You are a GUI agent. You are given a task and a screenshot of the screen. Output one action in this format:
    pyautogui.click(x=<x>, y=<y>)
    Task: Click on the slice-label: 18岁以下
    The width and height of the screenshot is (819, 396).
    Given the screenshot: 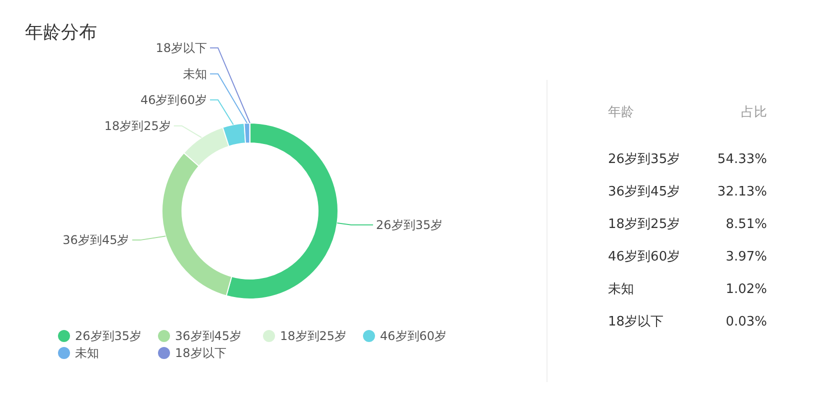 What is the action you would take?
    pyautogui.click(x=181, y=47)
    